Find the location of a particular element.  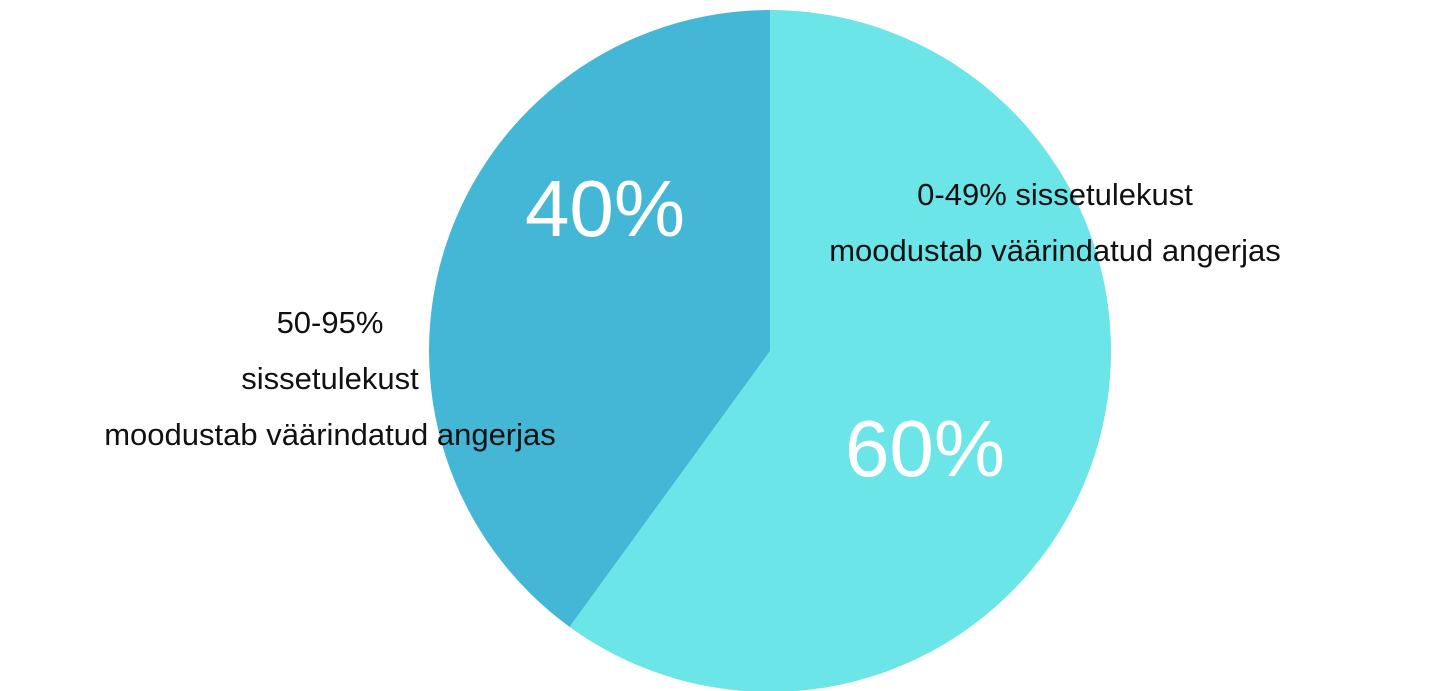

label-line: 50-95% is located at coordinates (330, 322).